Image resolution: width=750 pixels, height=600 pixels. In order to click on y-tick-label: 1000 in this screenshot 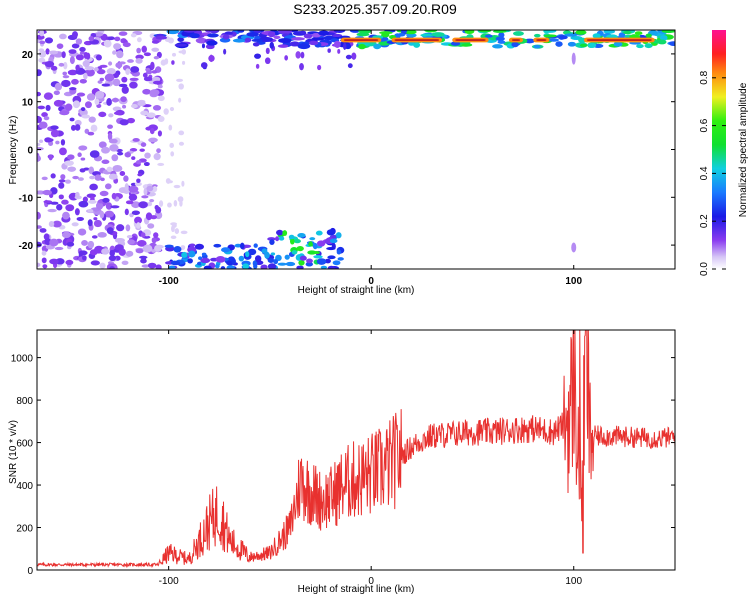, I will do `click(22, 359)`.